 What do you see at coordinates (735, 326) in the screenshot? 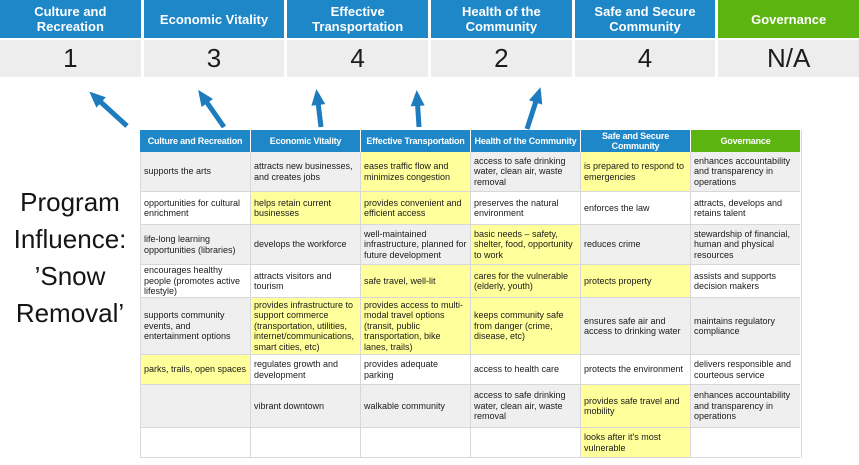
I see `matrix-cell-text: maintains regulatory compliance` at bounding box center [735, 326].